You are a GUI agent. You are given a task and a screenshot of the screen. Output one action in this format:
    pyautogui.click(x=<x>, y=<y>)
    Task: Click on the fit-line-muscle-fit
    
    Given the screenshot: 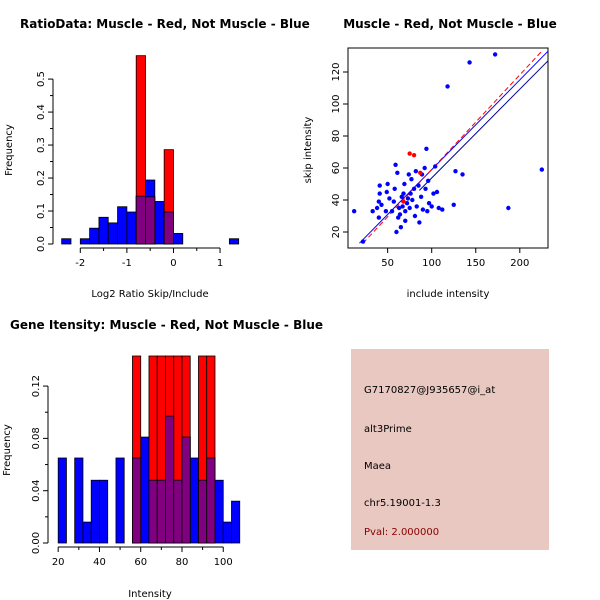 What is the action you would take?
    pyautogui.click(x=452, y=147)
    